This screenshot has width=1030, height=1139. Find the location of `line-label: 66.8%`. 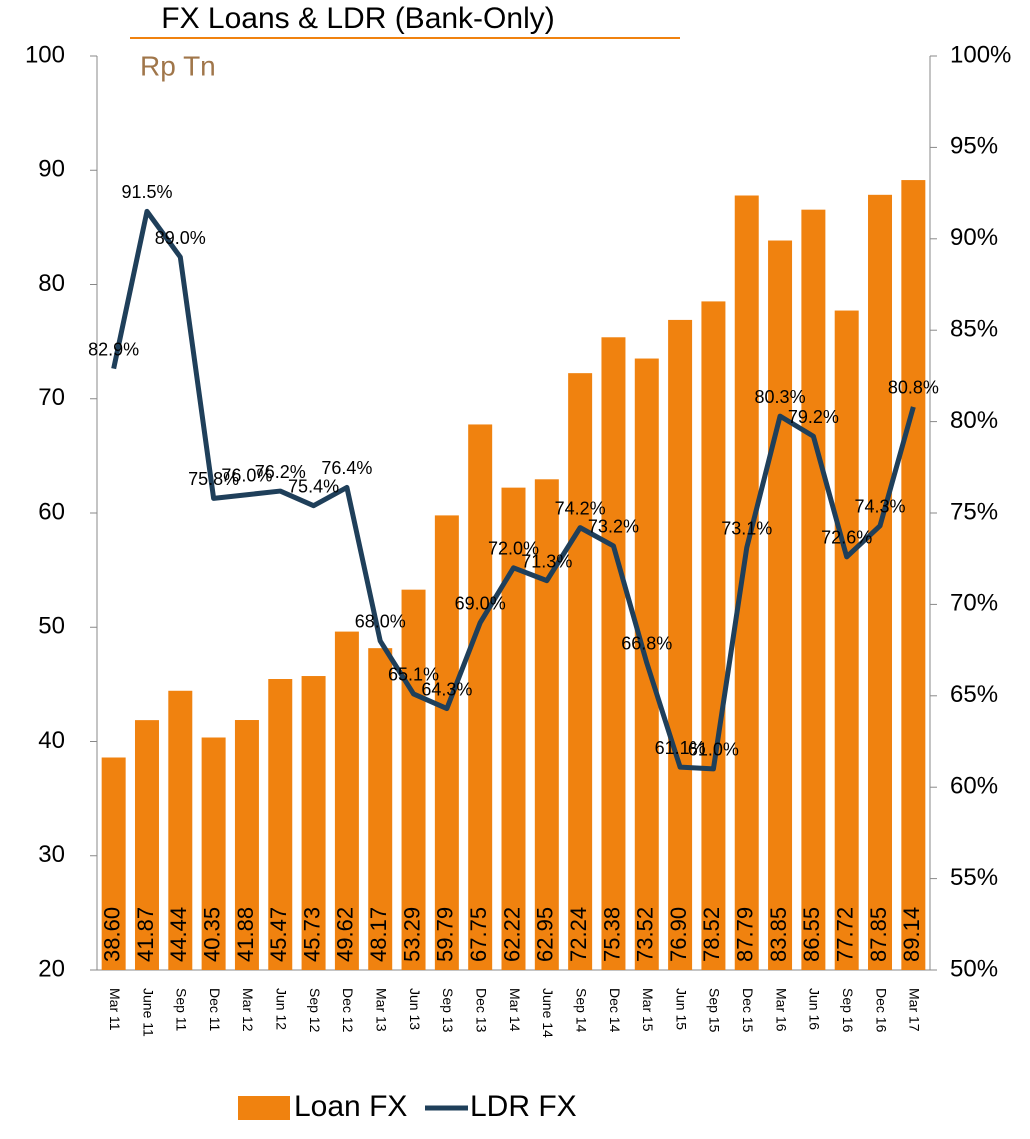

line-label: 66.8% is located at coordinates (646, 644).